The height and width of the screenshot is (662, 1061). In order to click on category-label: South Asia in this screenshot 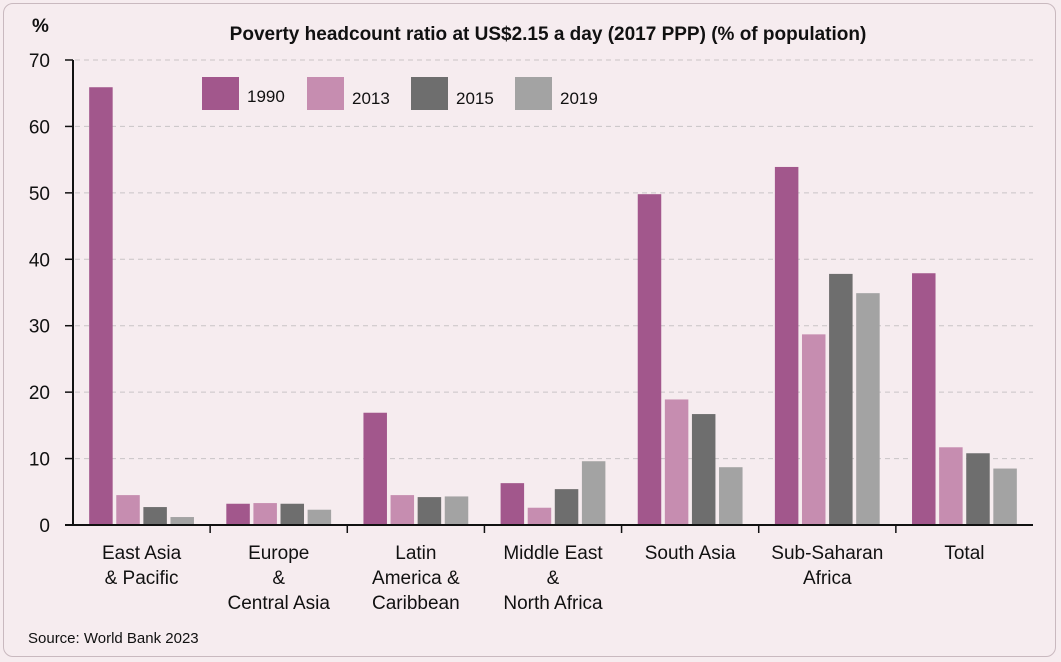, I will do `click(690, 553)`.